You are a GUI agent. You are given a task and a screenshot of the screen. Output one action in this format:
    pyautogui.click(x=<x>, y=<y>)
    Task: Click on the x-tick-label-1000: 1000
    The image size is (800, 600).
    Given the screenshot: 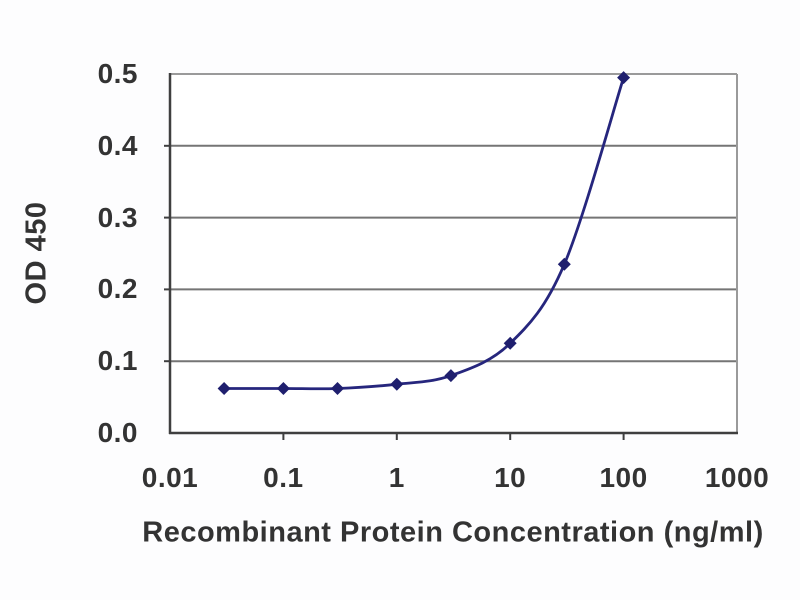 What is the action you would take?
    pyautogui.click(x=737, y=477)
    